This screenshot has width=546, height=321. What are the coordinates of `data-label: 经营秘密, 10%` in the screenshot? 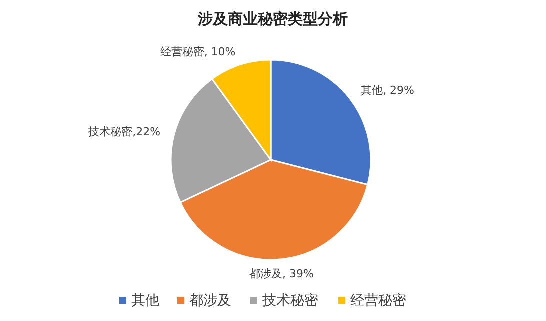 It's located at (198, 52).